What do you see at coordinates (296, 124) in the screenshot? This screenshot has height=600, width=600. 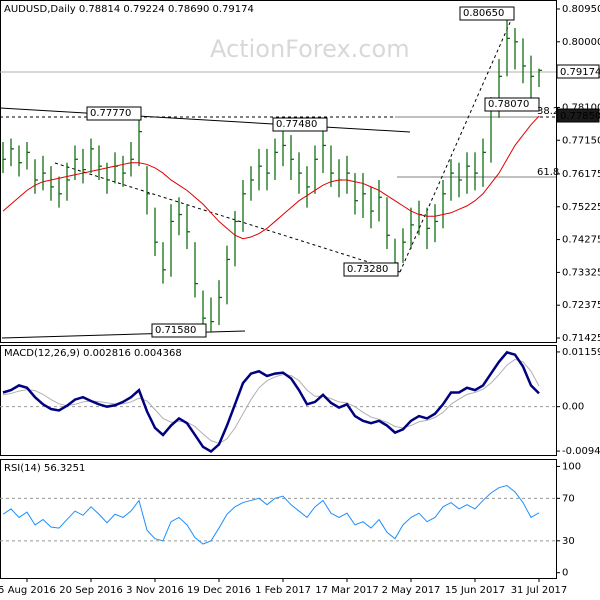 I see `annotation: 0.77480` at bounding box center [296, 124].